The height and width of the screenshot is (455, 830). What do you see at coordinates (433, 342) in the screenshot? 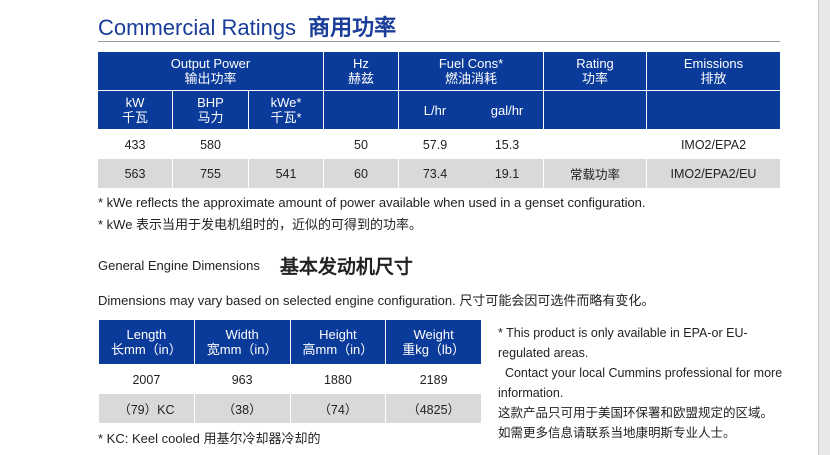
I see `header-weight: Weight 重kg（lb）` at bounding box center [433, 342].